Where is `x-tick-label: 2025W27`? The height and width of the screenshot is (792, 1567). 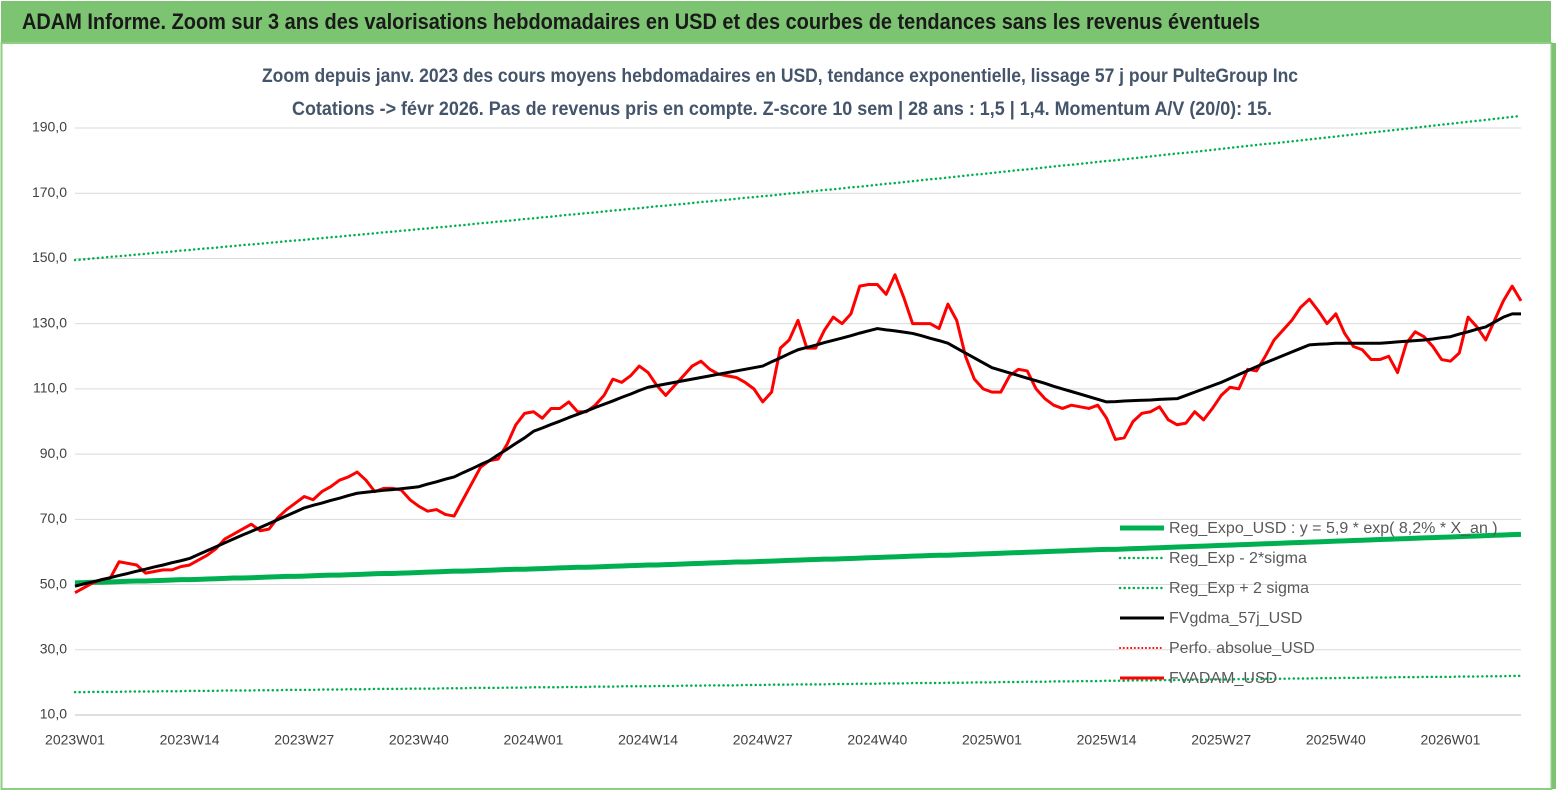
x-tick-label: 2025W27 is located at coordinates (1221, 740).